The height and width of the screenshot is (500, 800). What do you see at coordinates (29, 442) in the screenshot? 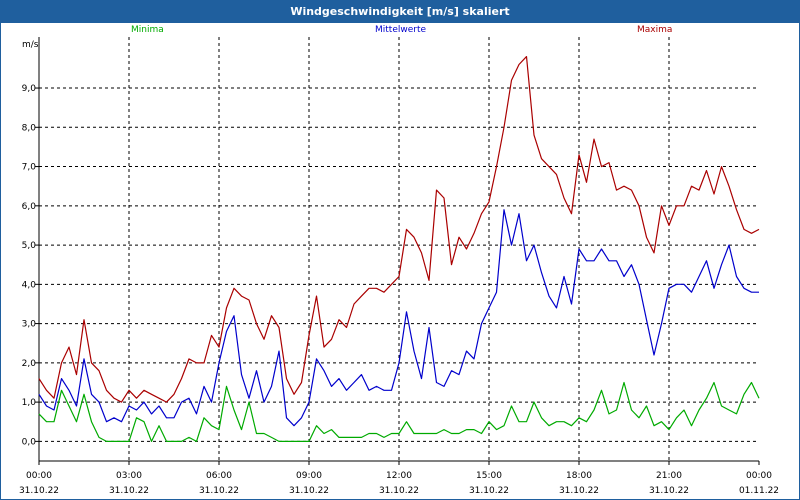
I see `y-tick-label: 0,0` at bounding box center [29, 442].